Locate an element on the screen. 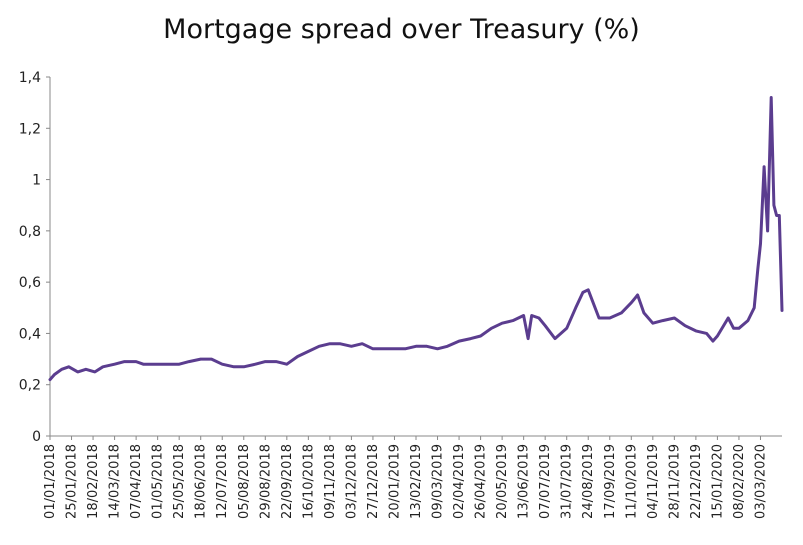 The height and width of the screenshot is (545, 803). x-tick-label: 13/02/2019 is located at coordinates (416, 481).